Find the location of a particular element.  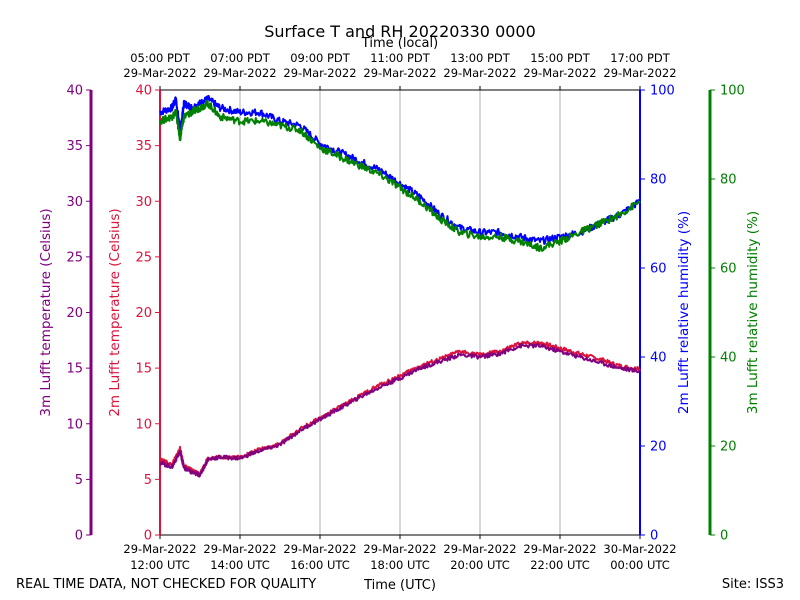

x-top-tick-label: 13:00 PDT is located at coordinates (480, 58).